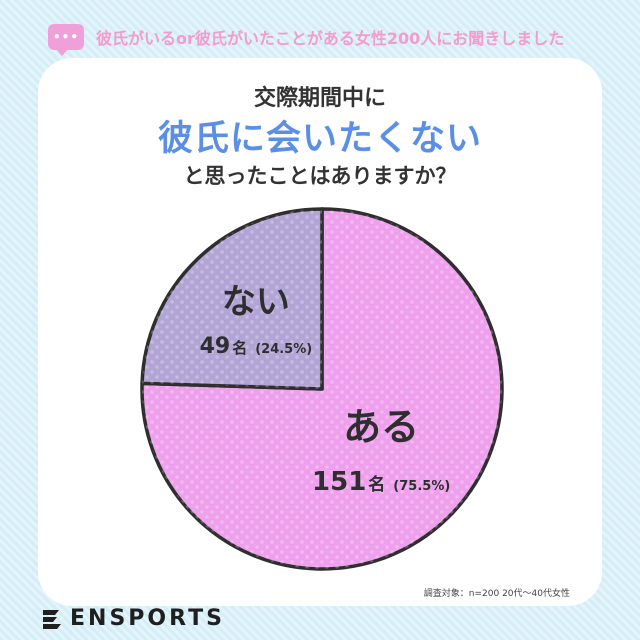 The height and width of the screenshot is (640, 640). What do you see at coordinates (256, 302) in the screenshot?
I see `slice-name-label-1: ない` at bounding box center [256, 302].